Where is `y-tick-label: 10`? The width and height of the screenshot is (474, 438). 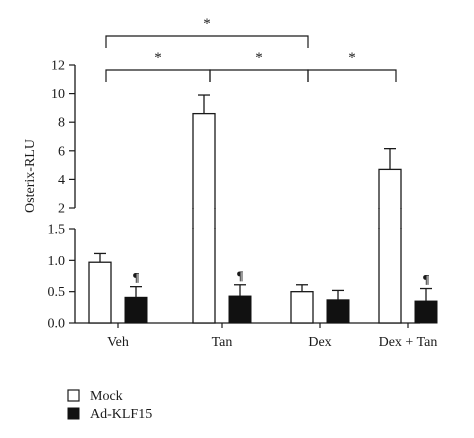
y-tick-label: 10 is located at coordinates (58, 94).